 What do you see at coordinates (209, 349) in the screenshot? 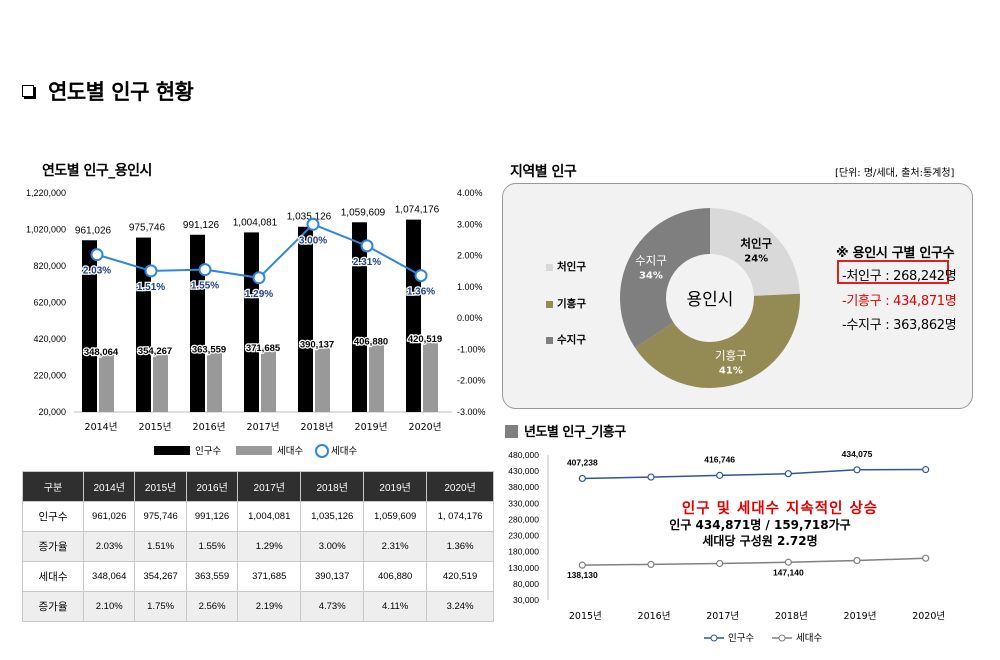
I see `household-label: 363,559` at bounding box center [209, 349].